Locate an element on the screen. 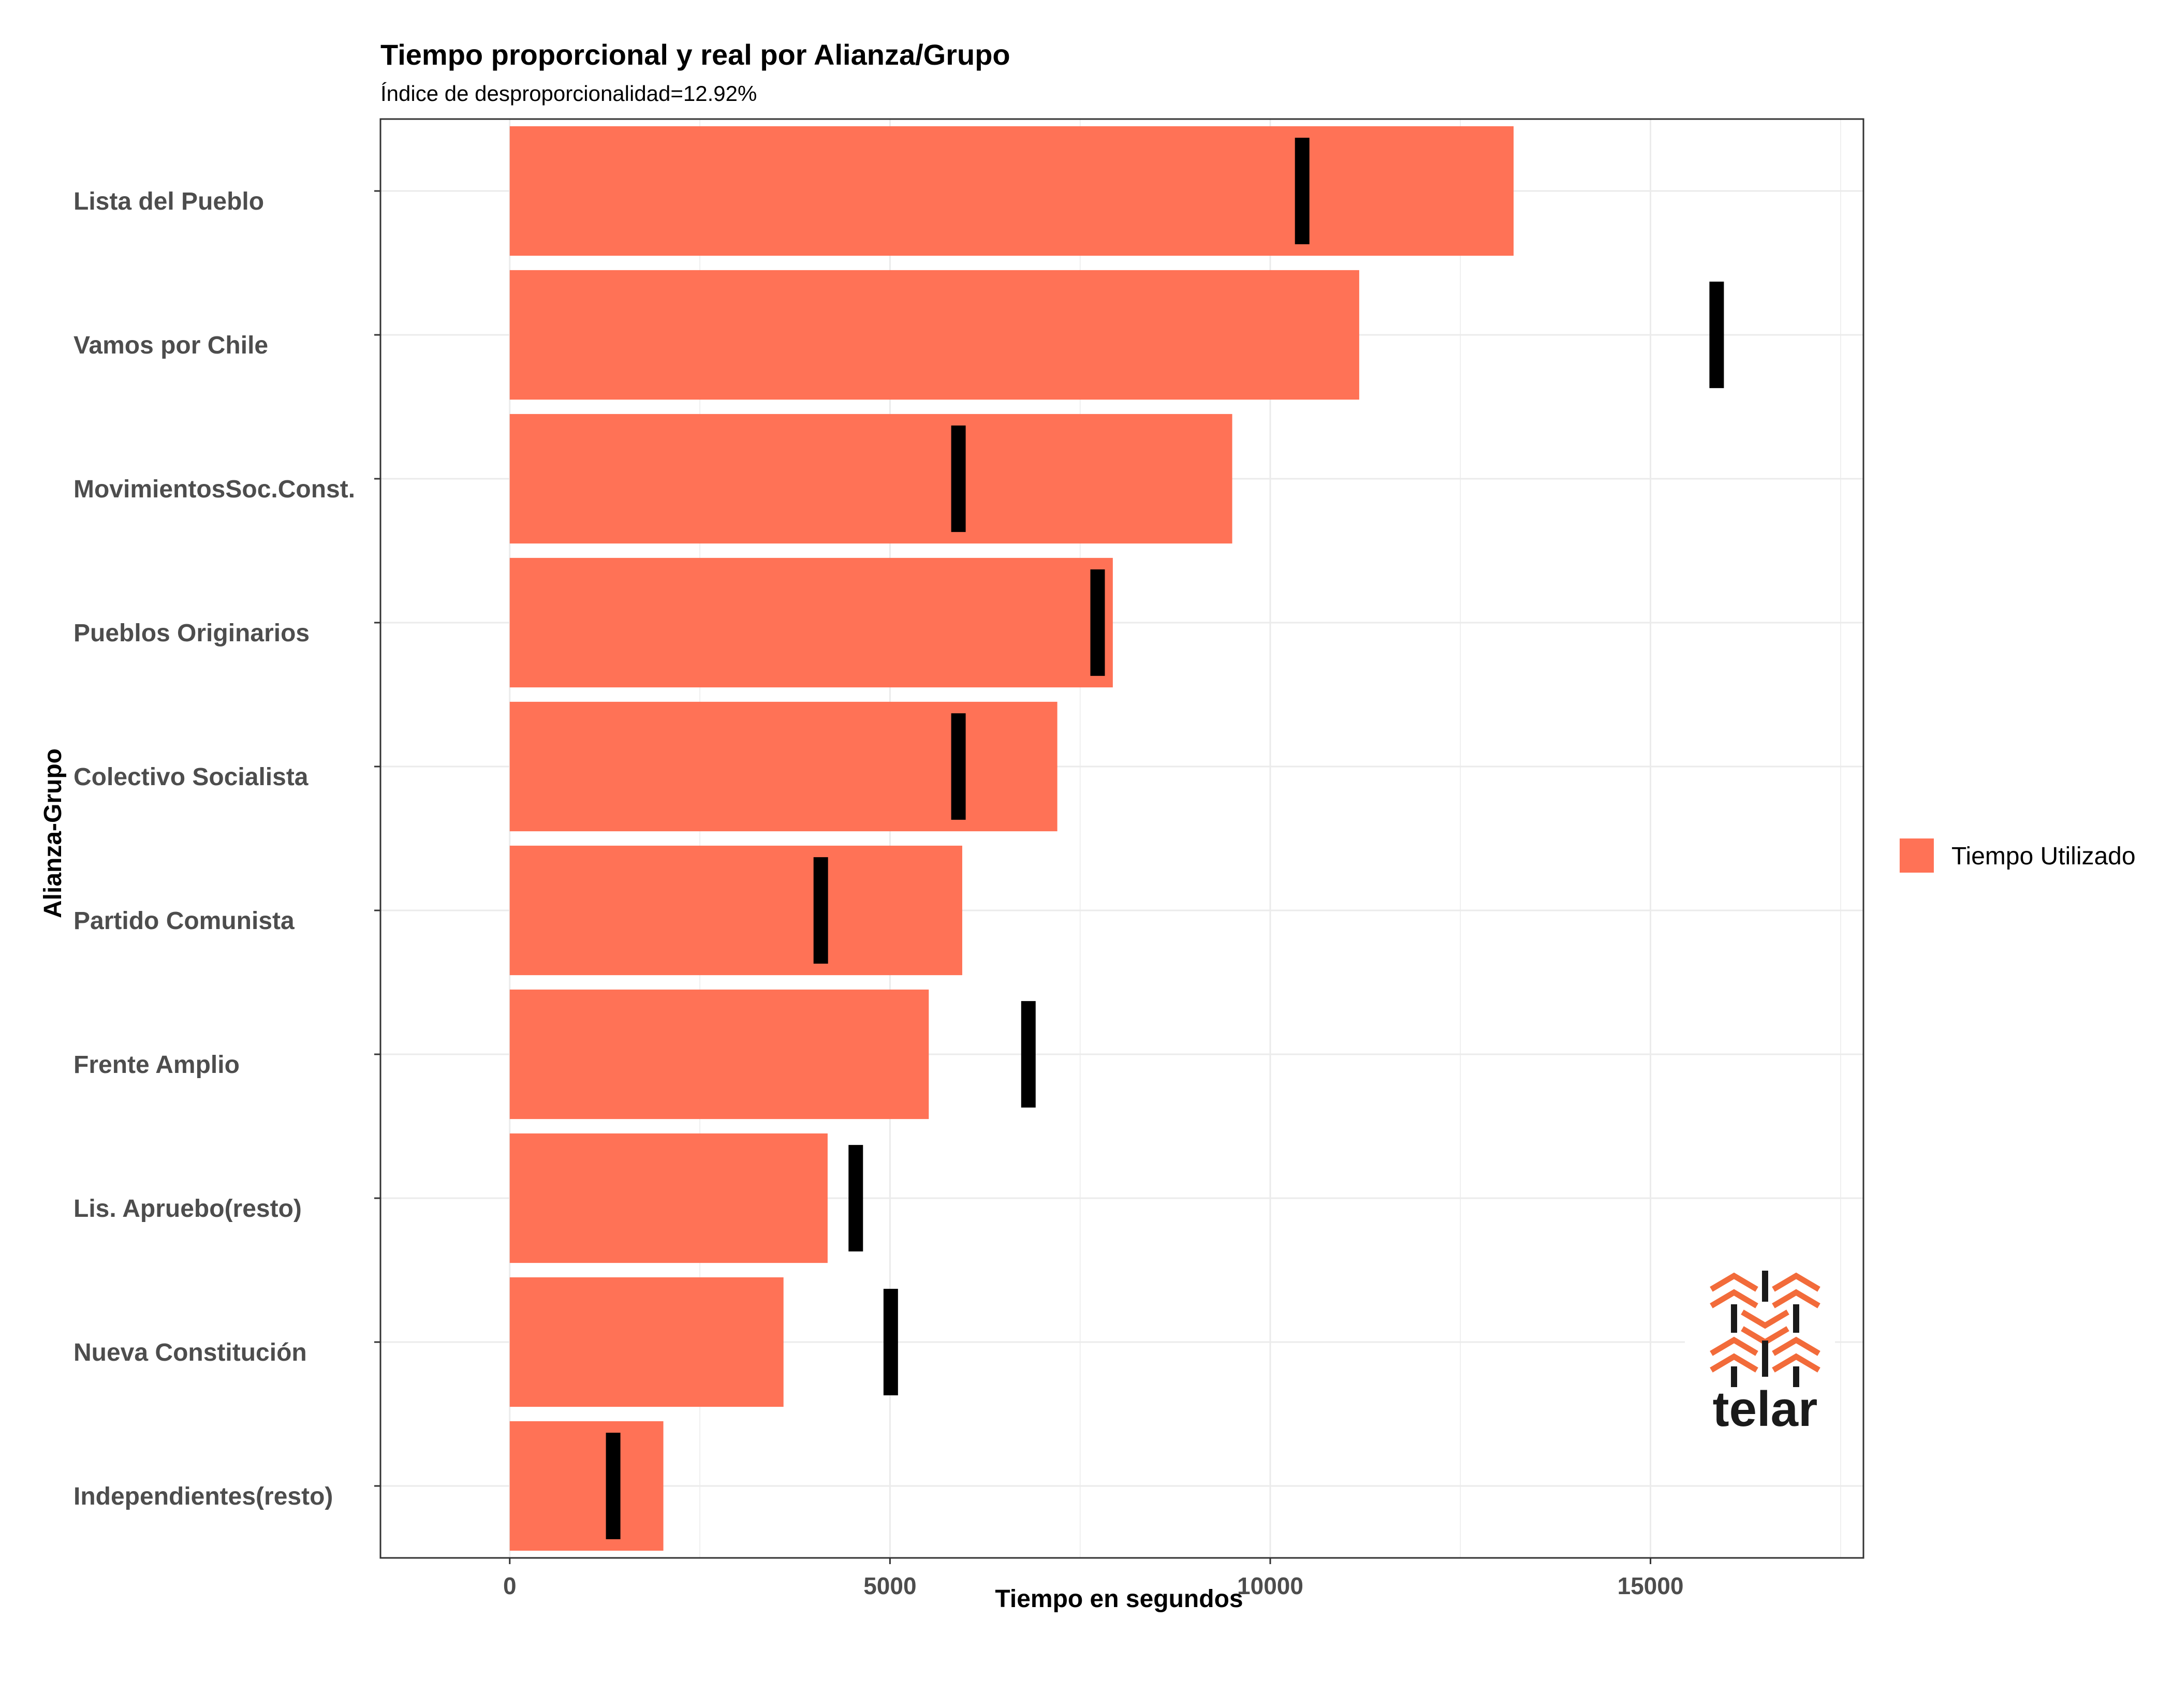  tick-movimientossoc-const is located at coordinates (958, 478).